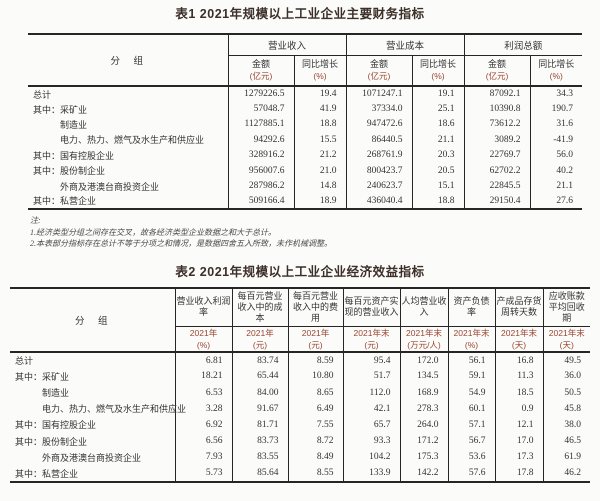  What do you see at coordinates (518, 376) in the screenshot?
I see `cell-value: 11.3` at bounding box center [518, 376].